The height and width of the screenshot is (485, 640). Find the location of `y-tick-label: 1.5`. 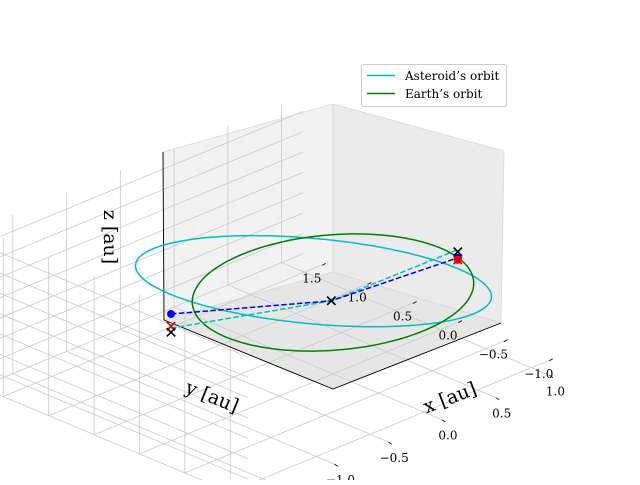

y-tick-label: 1.5 is located at coordinates (311, 278).